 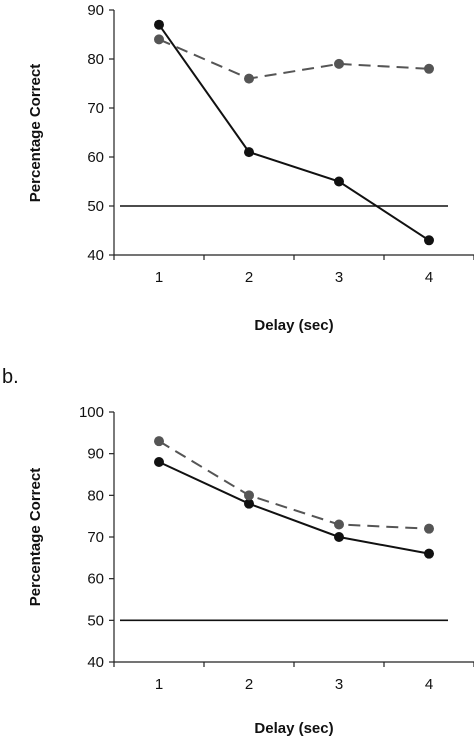 I want to click on panel2-y-tick-label-80: 80, so click(x=95, y=495).